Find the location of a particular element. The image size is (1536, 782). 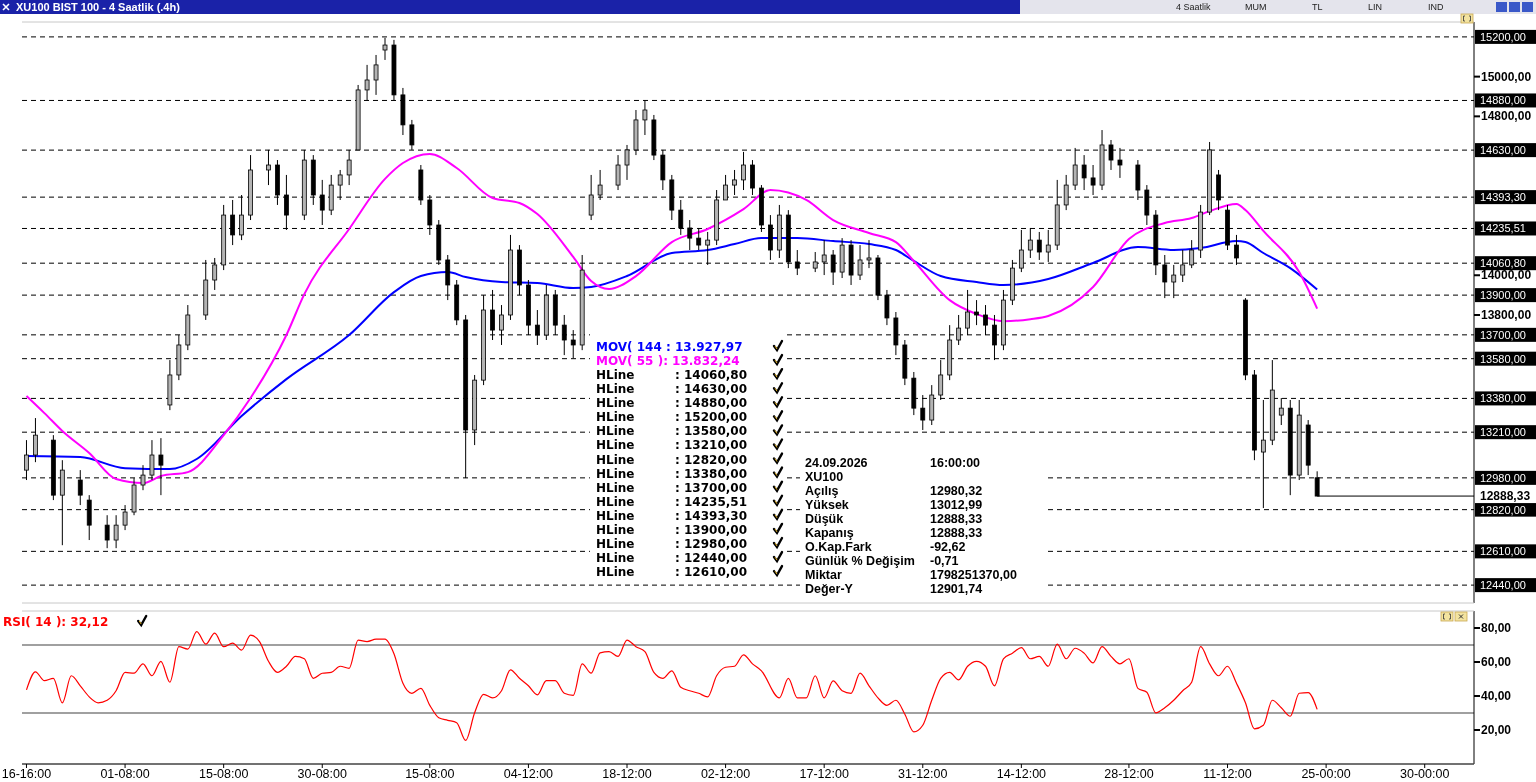

text: 24.09.2026 16:00:00 is located at coordinates (893, 463).